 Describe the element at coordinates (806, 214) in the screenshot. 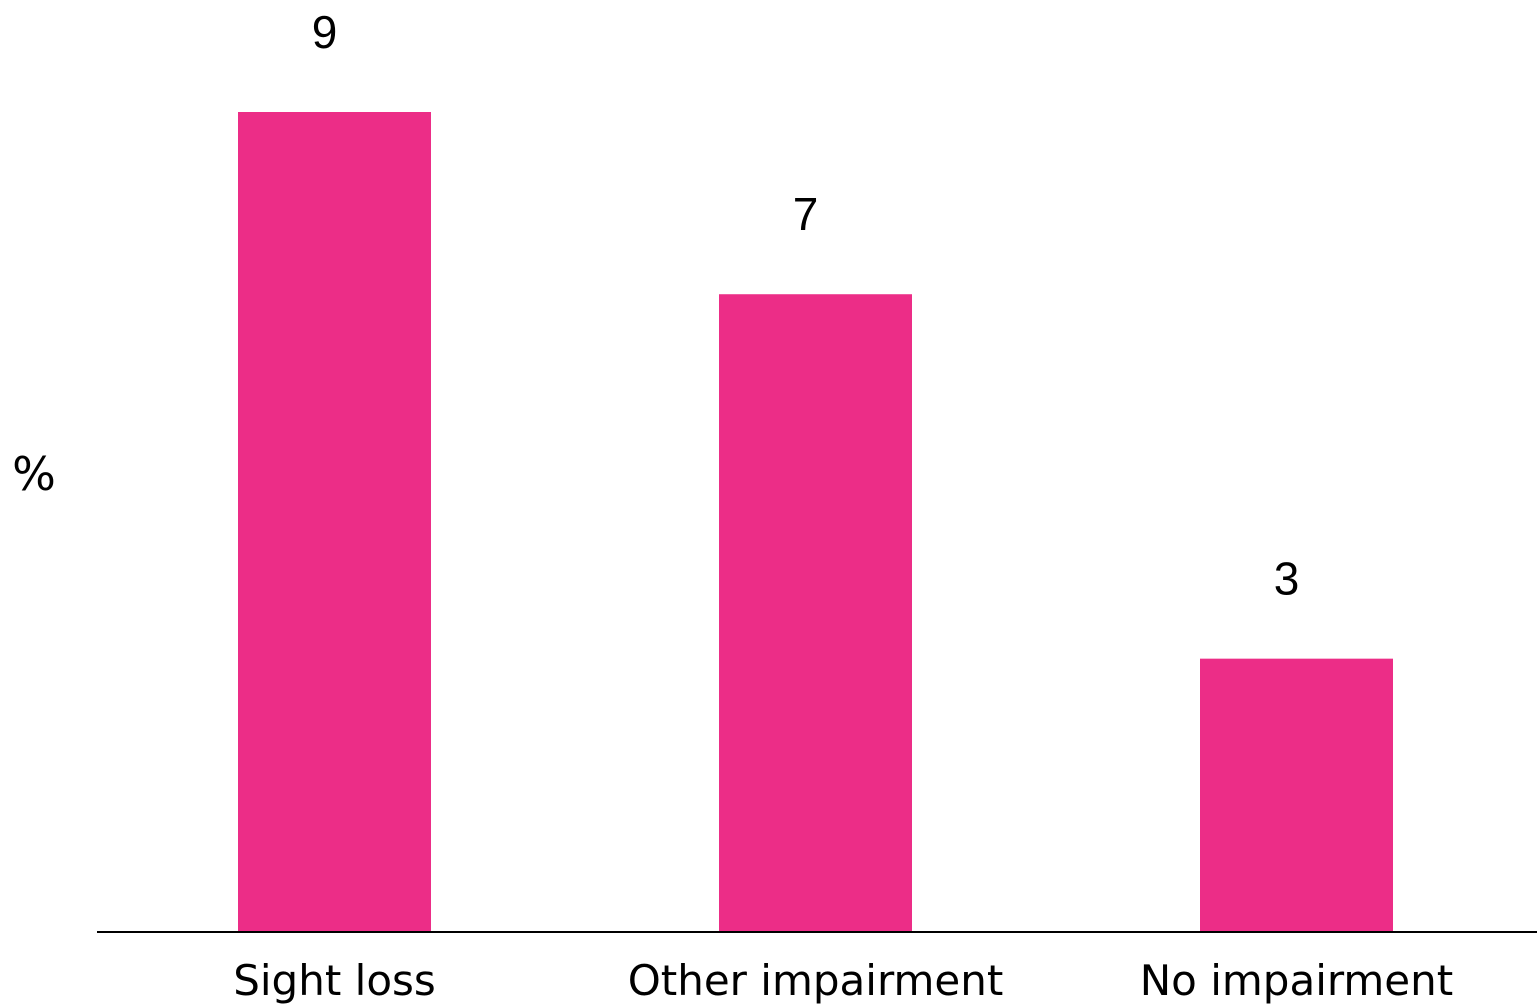

I see `value-label-1: 7` at that location.